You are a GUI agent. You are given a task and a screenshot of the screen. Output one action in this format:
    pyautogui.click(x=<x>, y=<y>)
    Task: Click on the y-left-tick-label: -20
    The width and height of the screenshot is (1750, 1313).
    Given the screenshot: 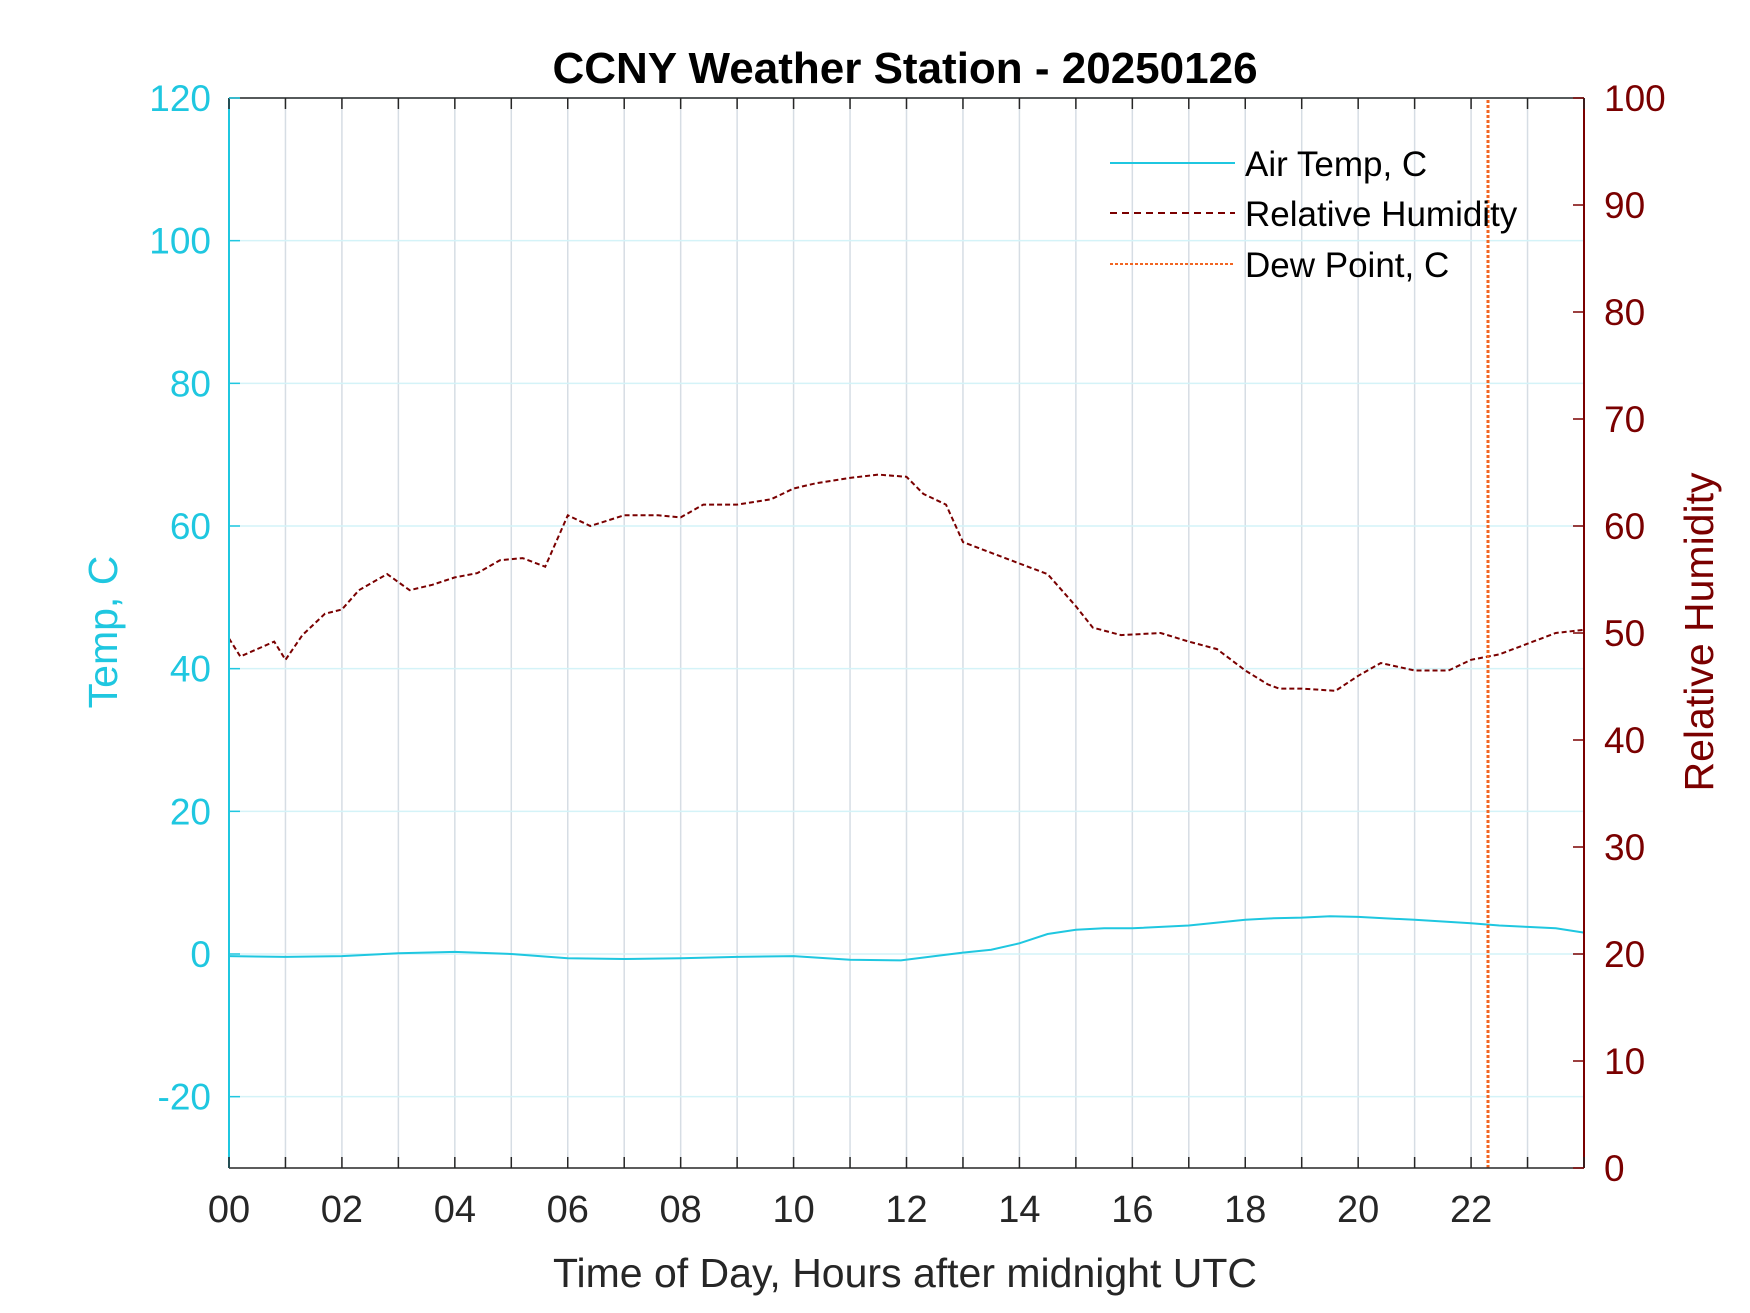 What is the action you would take?
    pyautogui.click(x=184, y=1097)
    